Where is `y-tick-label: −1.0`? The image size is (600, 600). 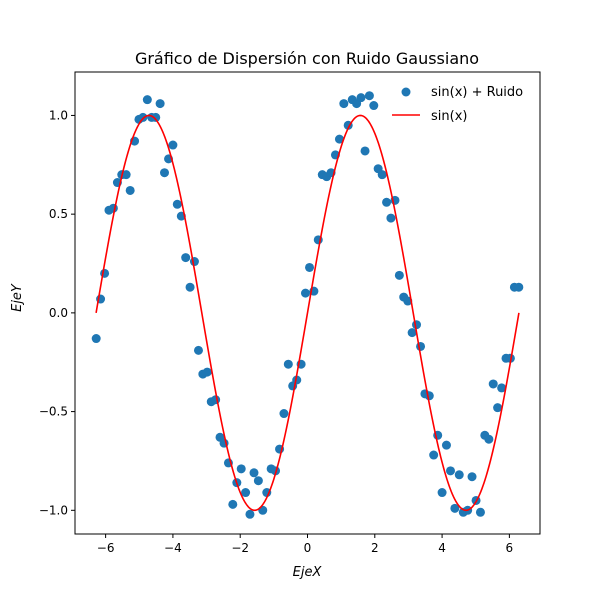 y-tick-label: −1.0 is located at coordinates (53, 510).